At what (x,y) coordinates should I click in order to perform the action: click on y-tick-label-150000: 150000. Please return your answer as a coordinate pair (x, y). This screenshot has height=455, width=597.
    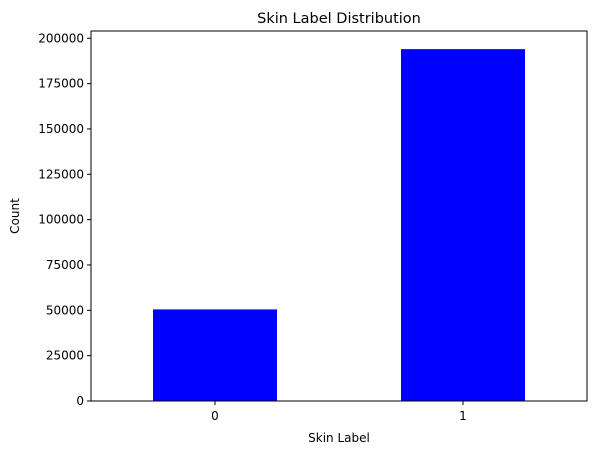
    Looking at the image, I should click on (61, 129).